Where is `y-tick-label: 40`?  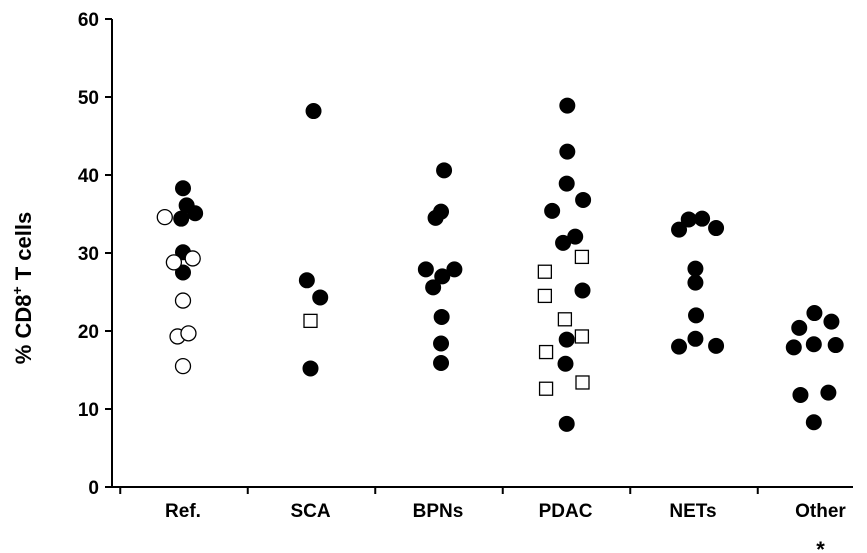
y-tick-label: 40 is located at coordinates (88, 176).